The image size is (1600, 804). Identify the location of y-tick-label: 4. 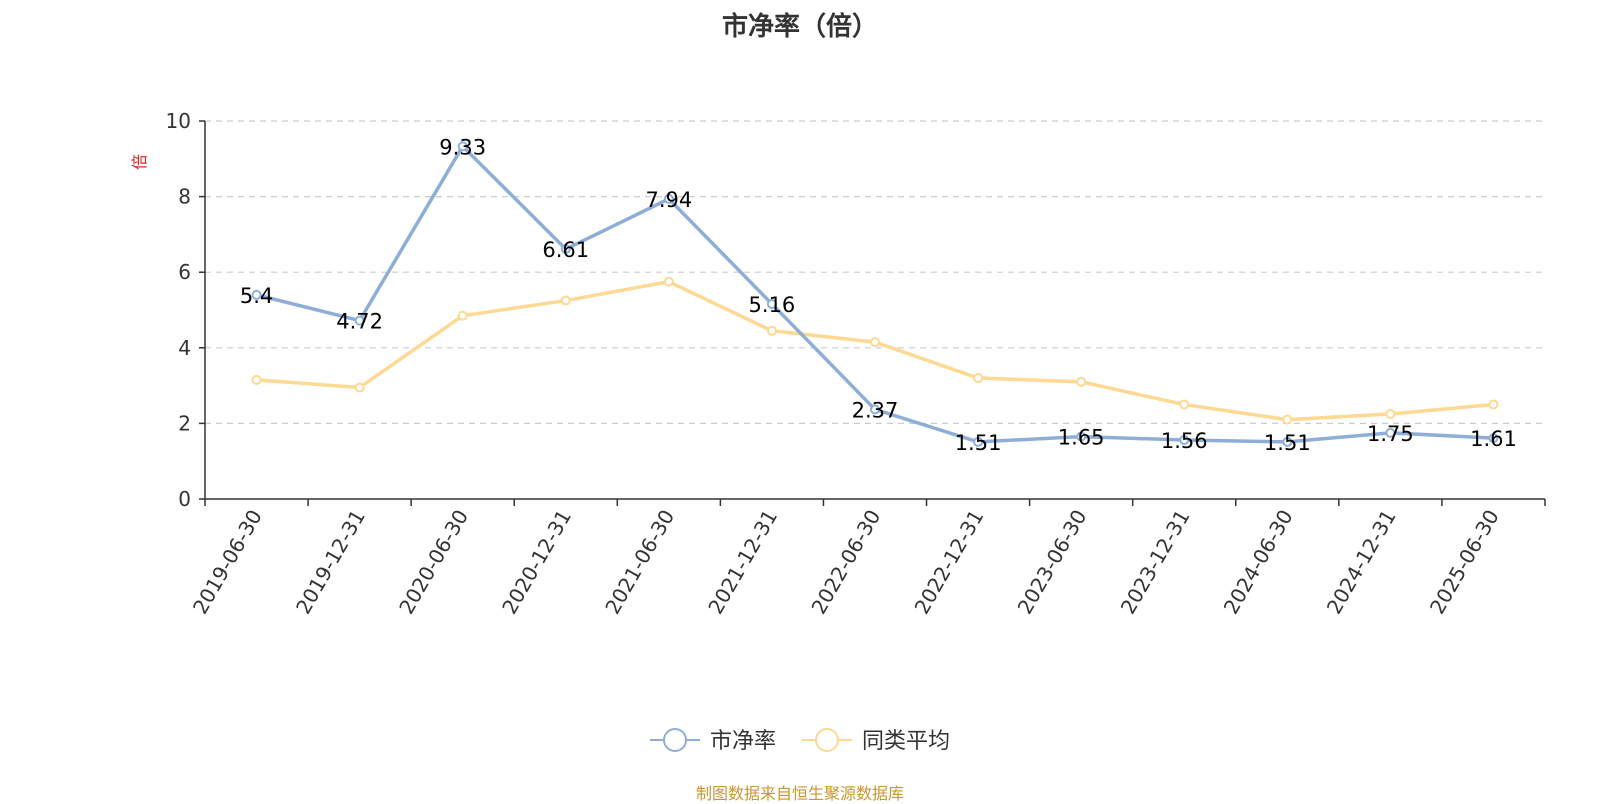
(184, 348).